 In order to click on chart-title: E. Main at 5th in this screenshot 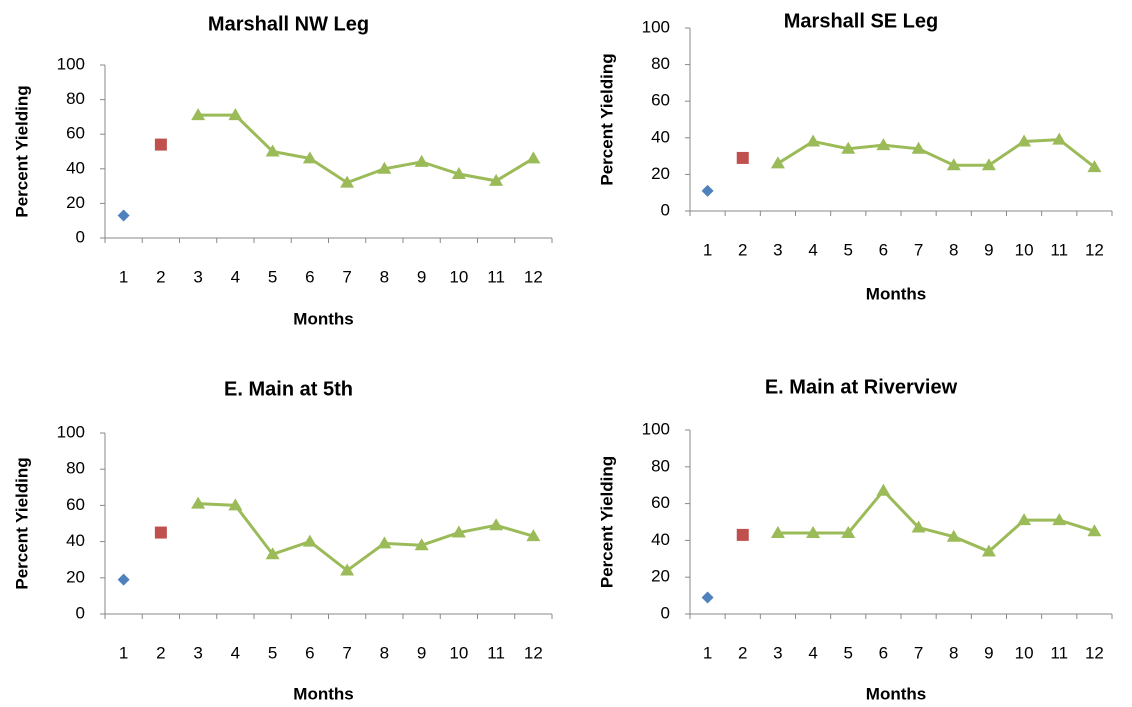, I will do `click(288, 389)`.